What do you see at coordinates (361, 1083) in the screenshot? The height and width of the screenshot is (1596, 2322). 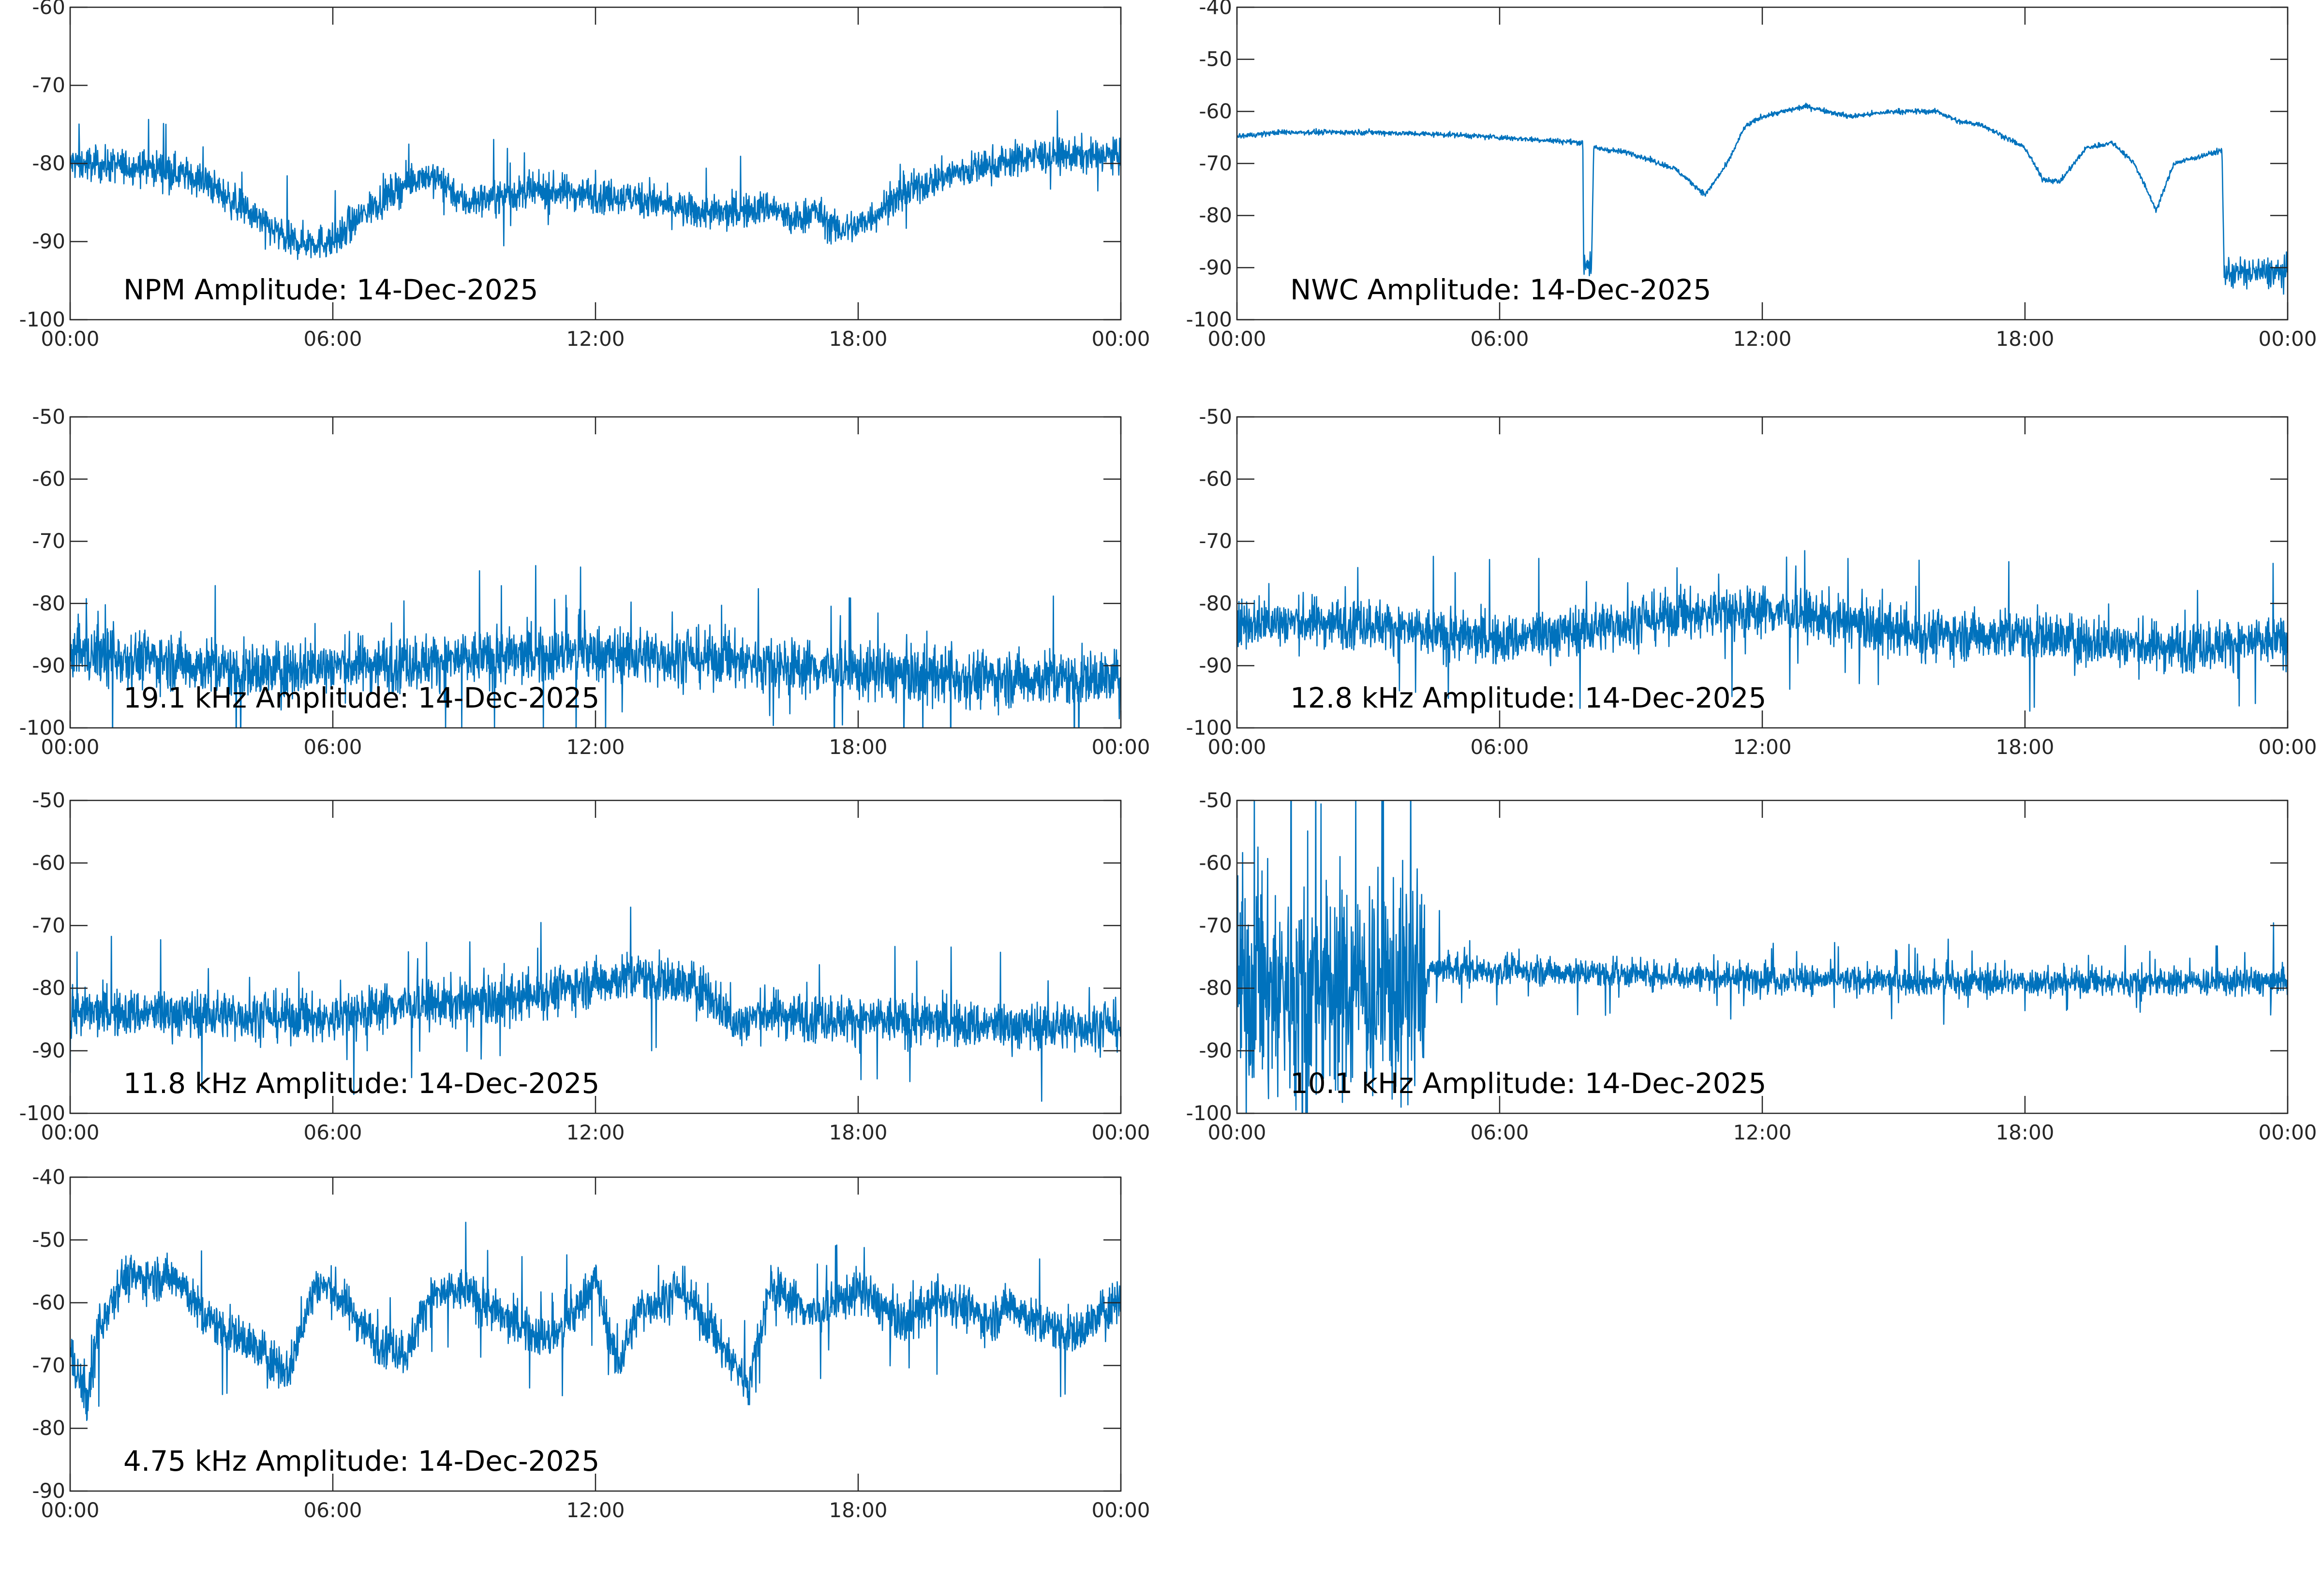 I see `chart-title: 11.8 kHz Amplitude: 14-Dec-2025` at bounding box center [361, 1083].